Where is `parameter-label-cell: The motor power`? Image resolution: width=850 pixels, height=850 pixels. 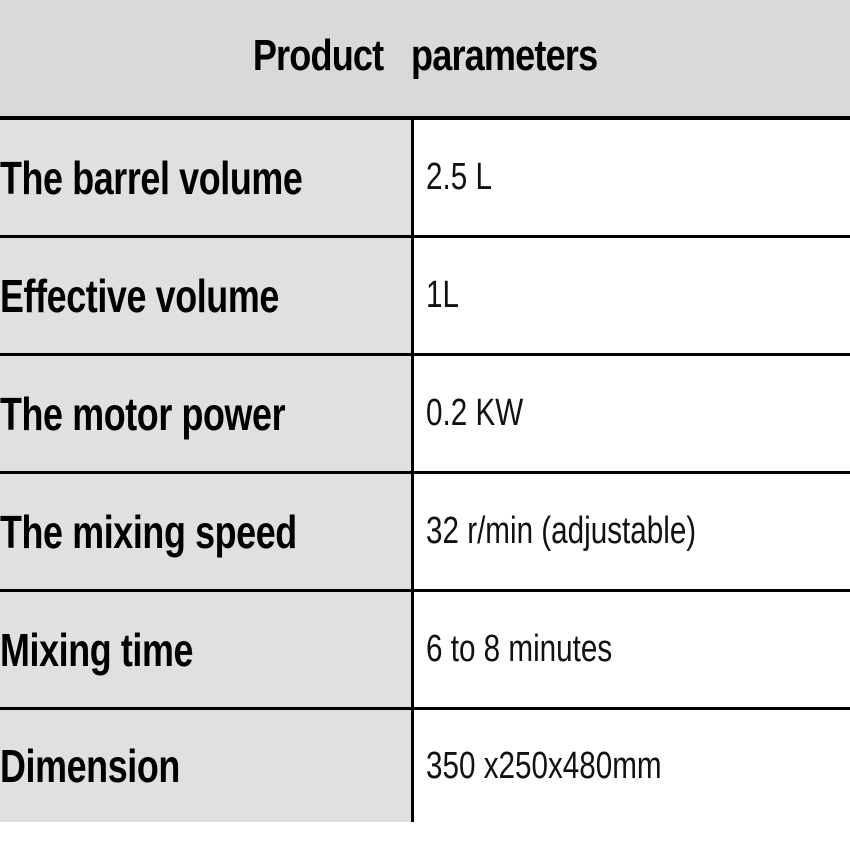 parameter-label-cell: The motor power is located at coordinates (207, 413).